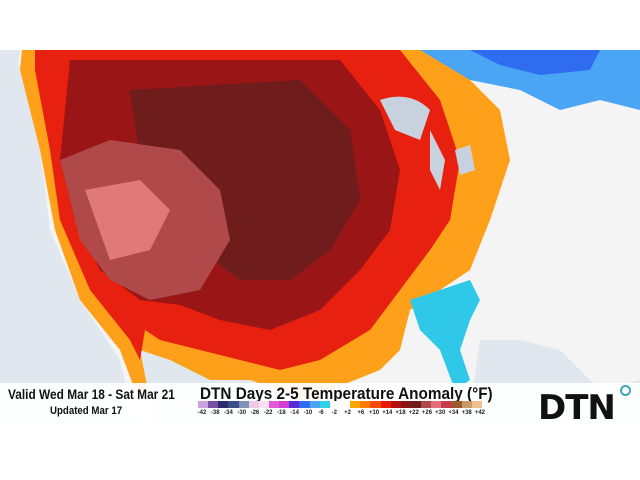 This screenshot has height=480, width=640. I want to click on color-scale-tick: -18, so click(281, 413).